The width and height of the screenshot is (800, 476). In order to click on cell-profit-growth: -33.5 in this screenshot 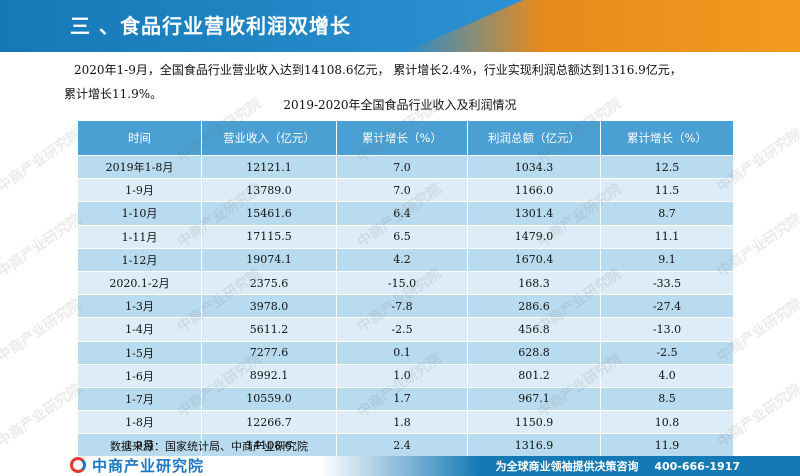, I will do `click(667, 283)`.